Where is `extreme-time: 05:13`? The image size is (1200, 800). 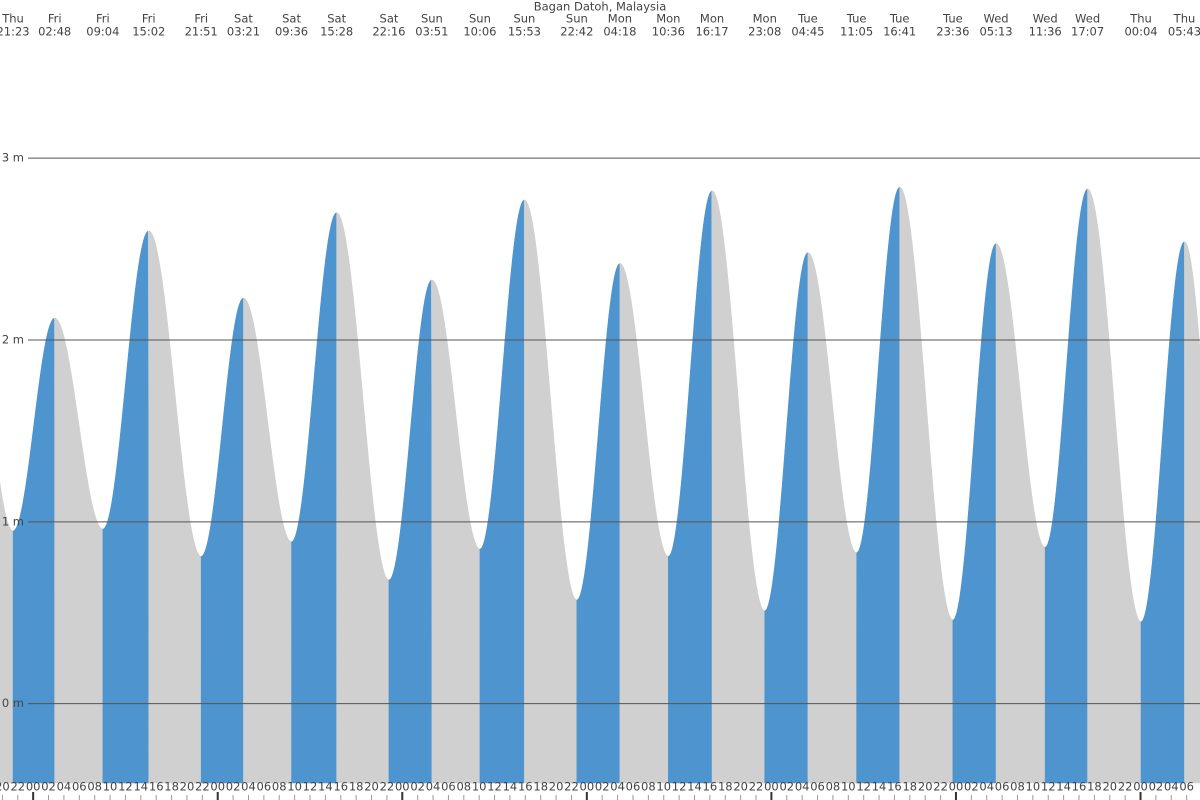 extreme-time: 05:13 is located at coordinates (995, 32).